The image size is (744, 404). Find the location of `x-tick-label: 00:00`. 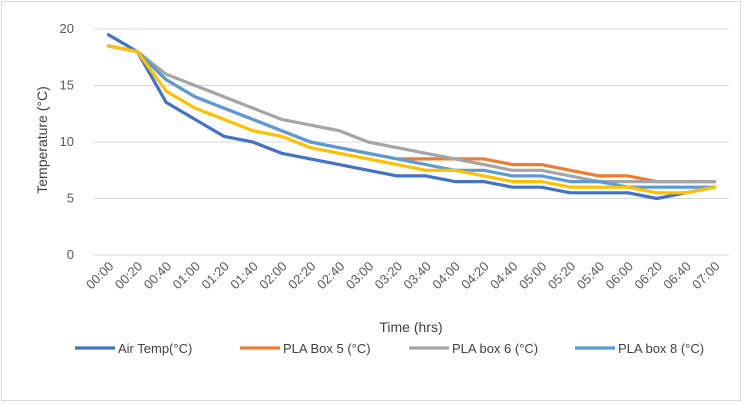

x-tick-label: 00:00 is located at coordinates (100, 276).